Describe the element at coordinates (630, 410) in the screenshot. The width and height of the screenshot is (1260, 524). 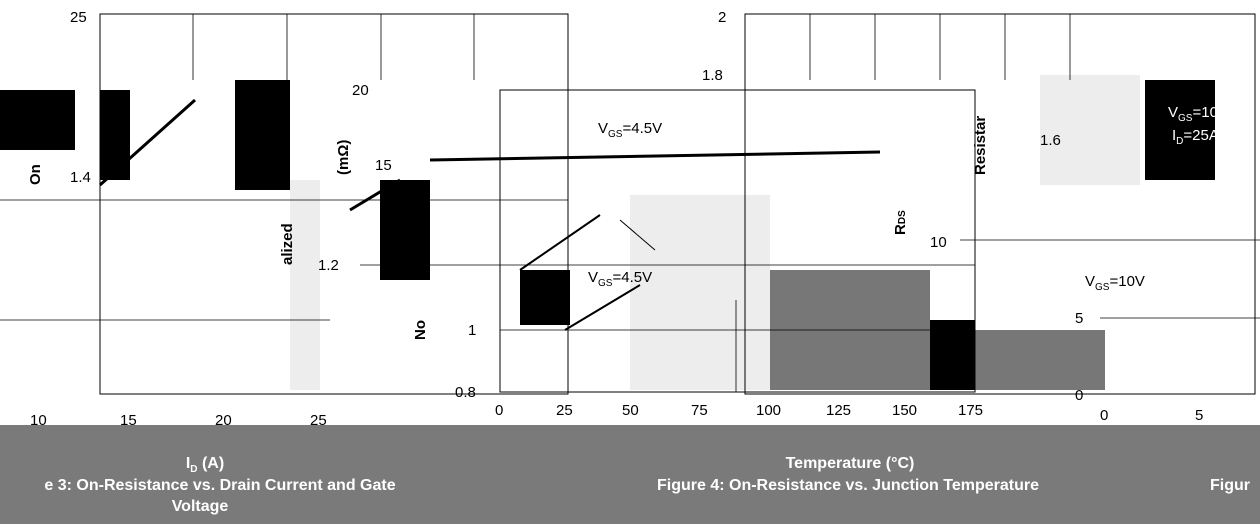
I see `x-tick: 50` at that location.